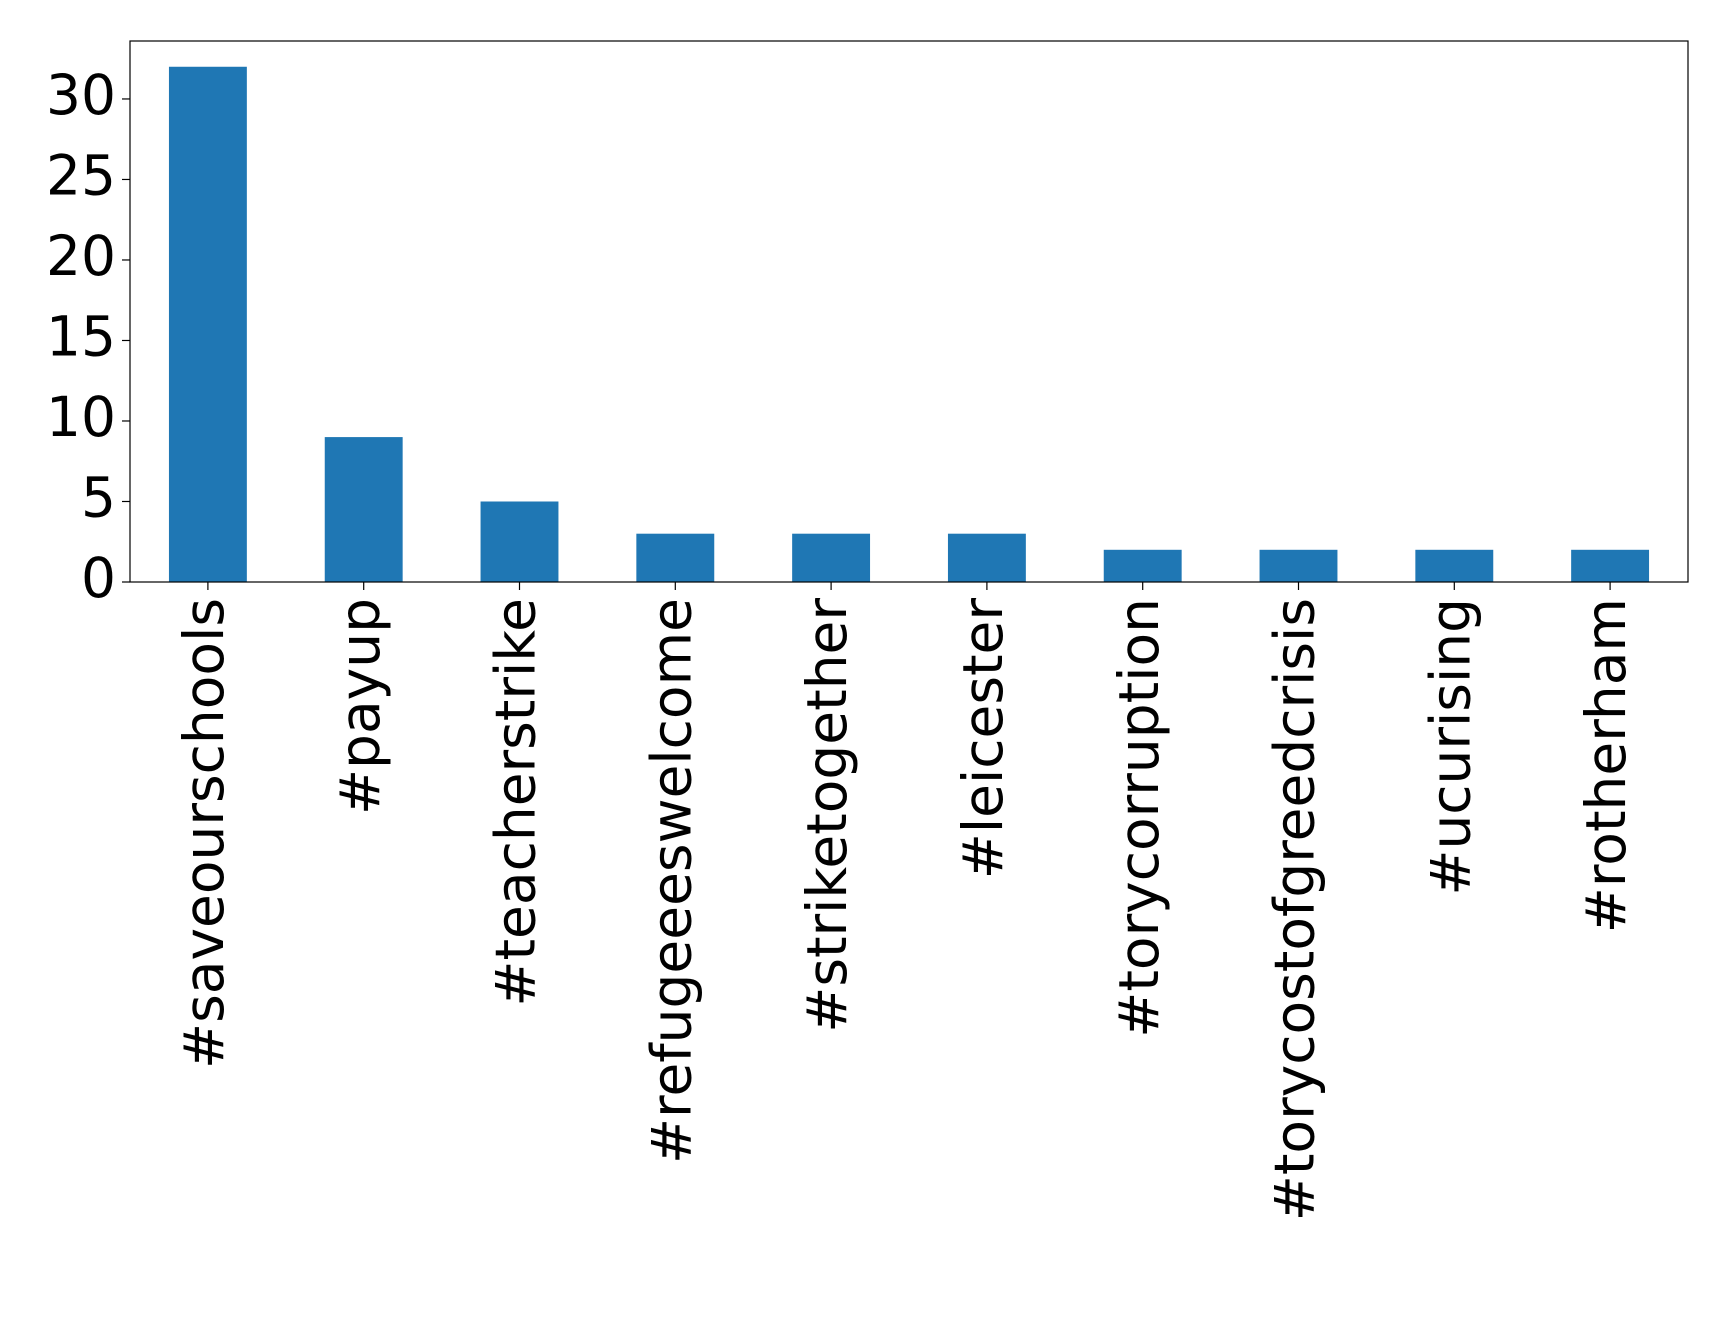 The height and width of the screenshot is (1337, 1719). I want to click on y-tick-label: 25, so click(81, 176).